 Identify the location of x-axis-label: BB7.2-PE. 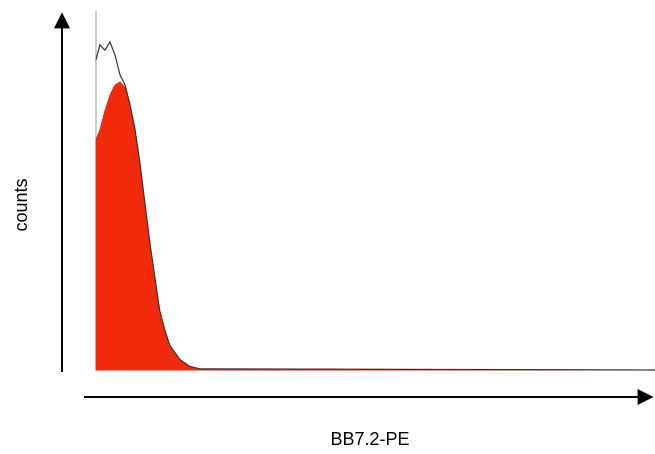
(369, 439).